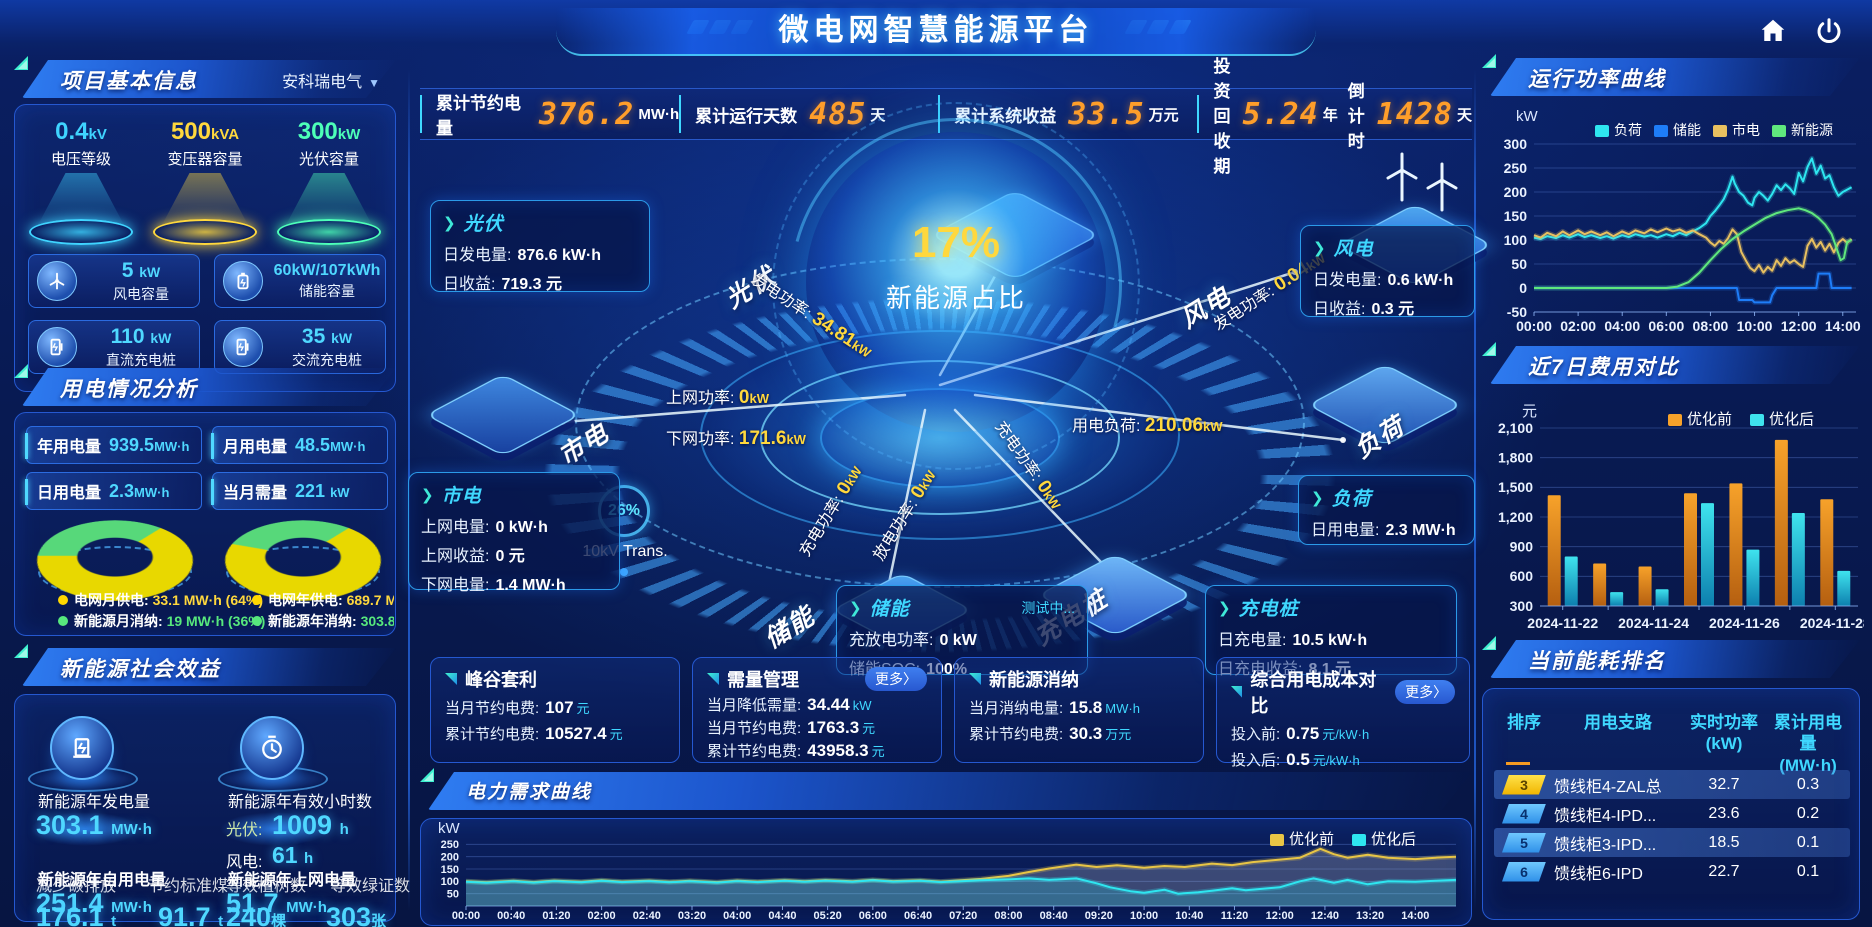 Image resolution: width=1872 pixels, height=927 pixels. Describe the element at coordinates (1524, 842) in the screenshot. I see `rank-badge: 5` at that location.